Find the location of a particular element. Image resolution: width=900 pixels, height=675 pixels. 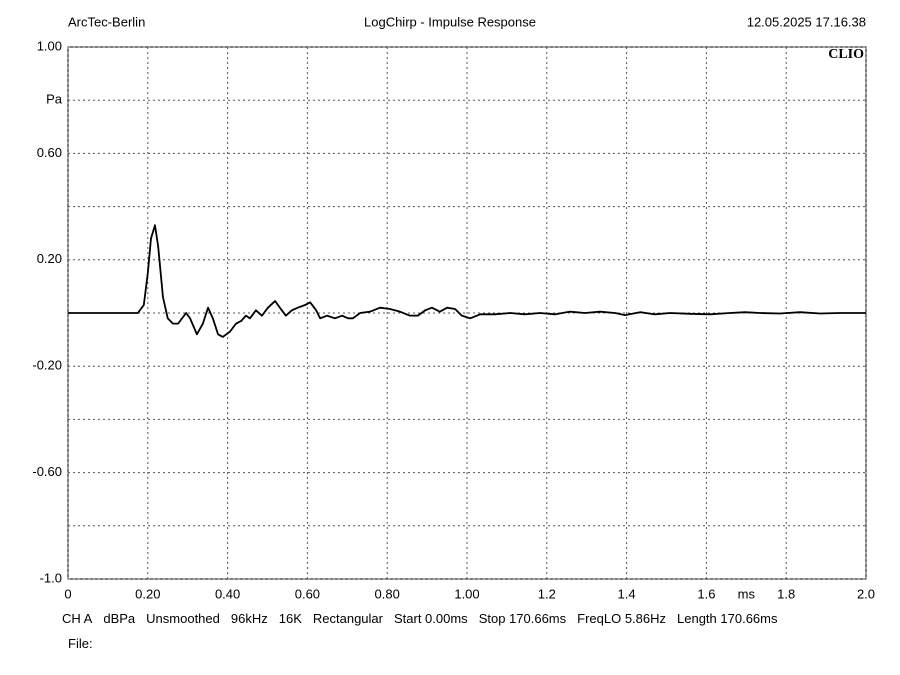

x-tick-label: 0.40 is located at coordinates (227, 593).